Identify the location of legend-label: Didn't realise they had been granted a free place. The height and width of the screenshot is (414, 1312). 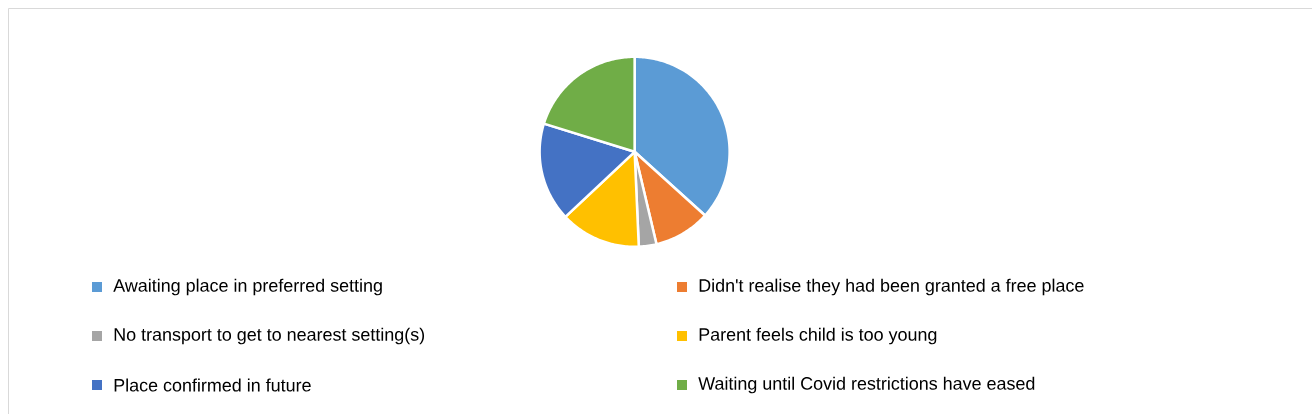
(891, 287).